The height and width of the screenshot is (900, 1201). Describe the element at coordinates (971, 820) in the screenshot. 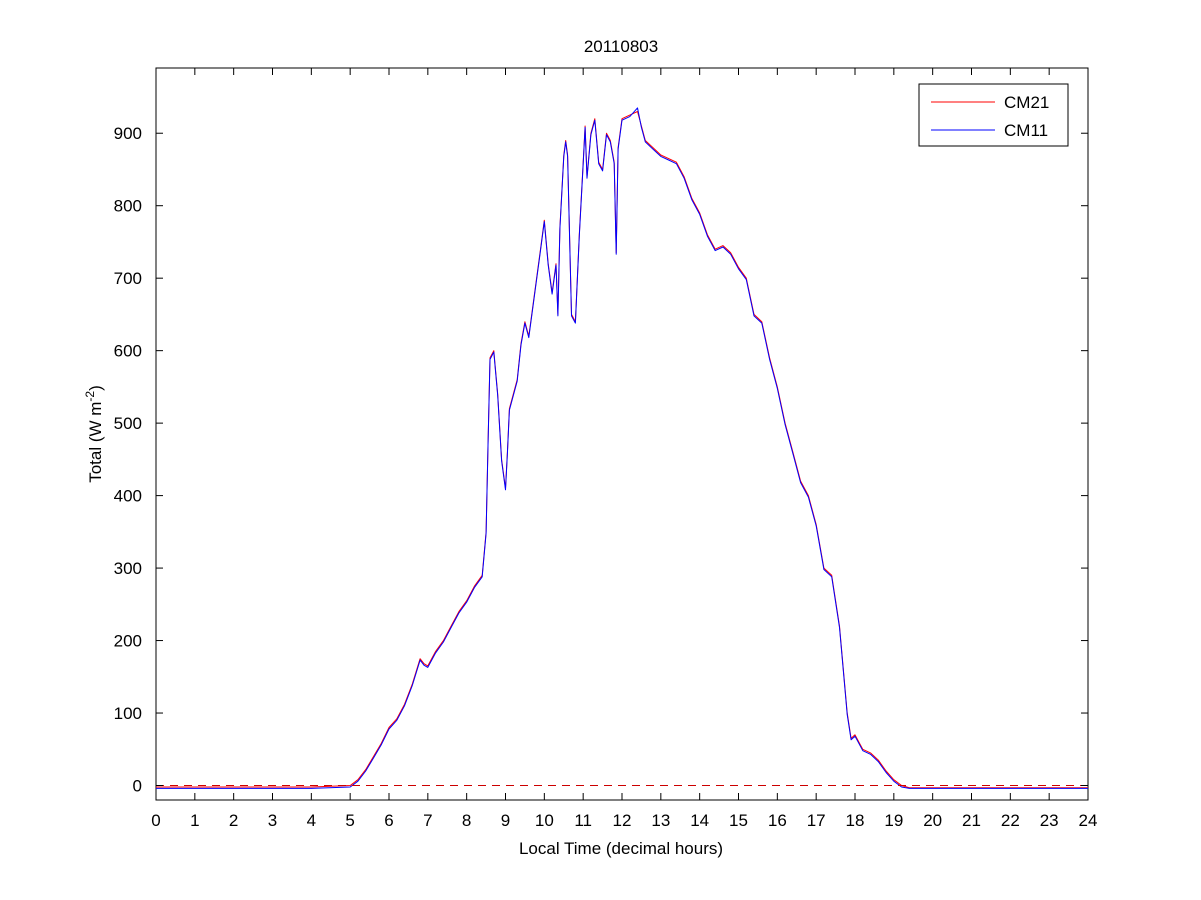

I see `x-tick-label: 21` at that location.